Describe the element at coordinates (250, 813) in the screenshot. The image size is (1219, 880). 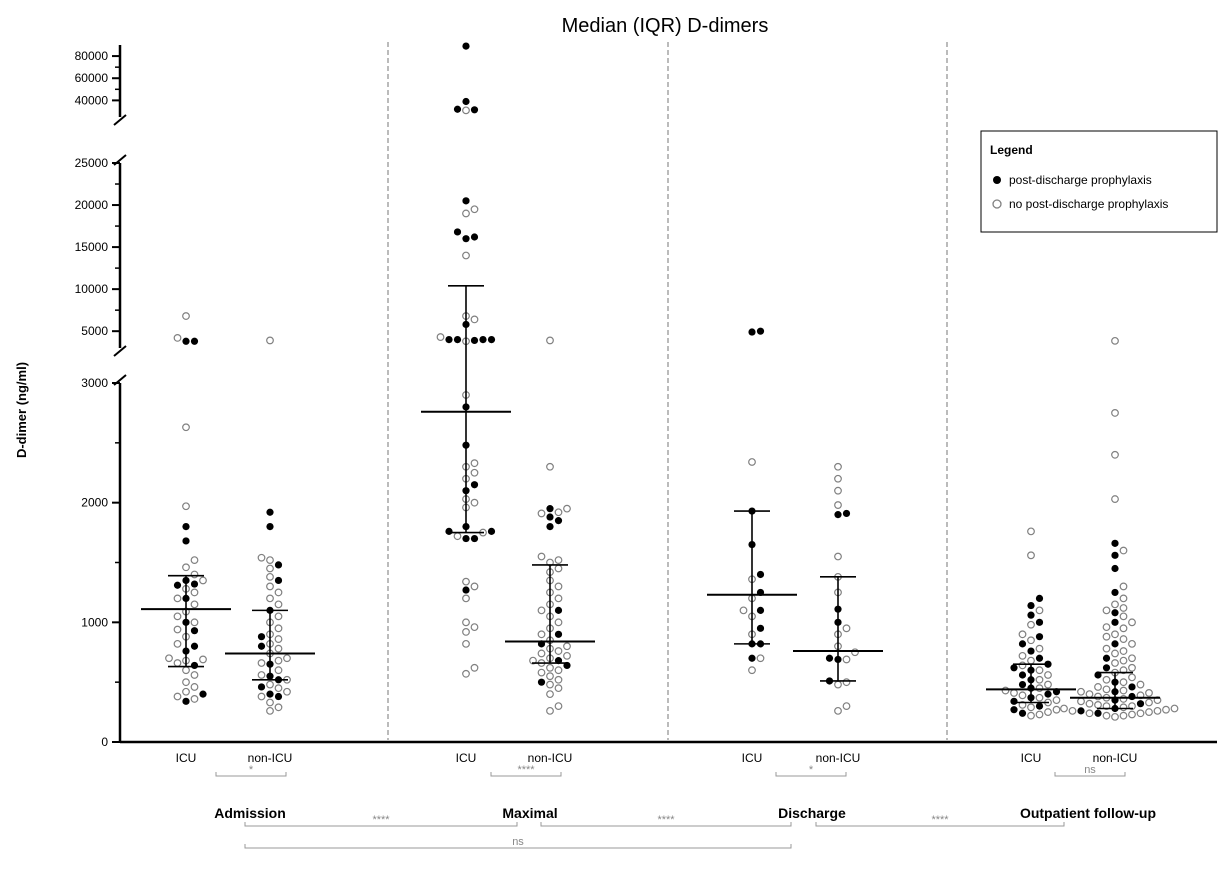
I see `x-group-label: Admission` at that location.